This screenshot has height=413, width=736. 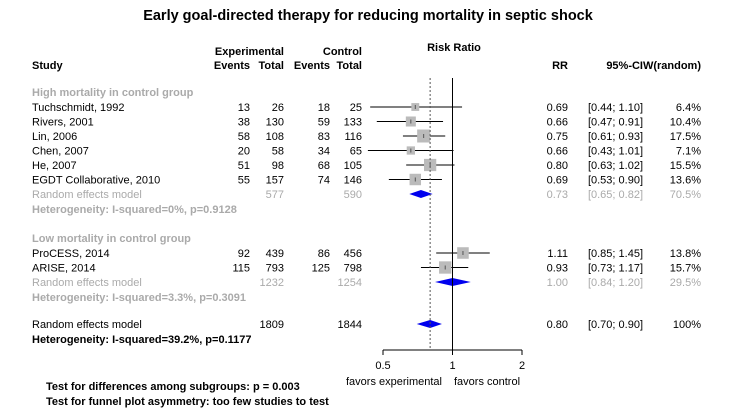 I want to click on header-ctrl-total: Total, so click(x=349, y=66).